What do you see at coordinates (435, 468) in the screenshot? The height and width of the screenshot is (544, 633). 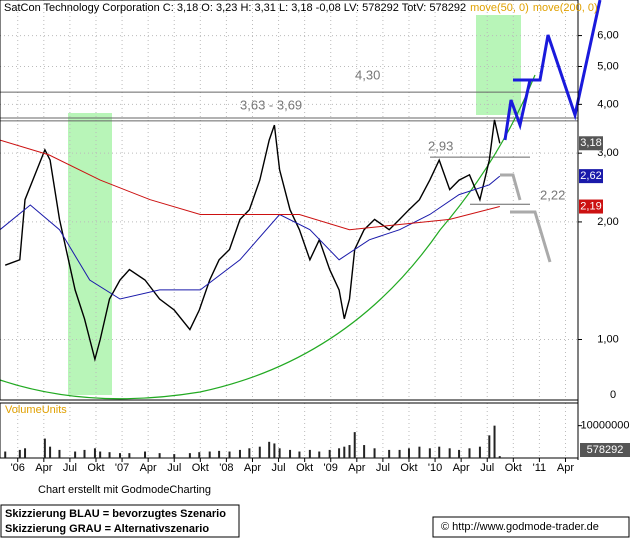 I see `x-tick-label: '10` at bounding box center [435, 468].